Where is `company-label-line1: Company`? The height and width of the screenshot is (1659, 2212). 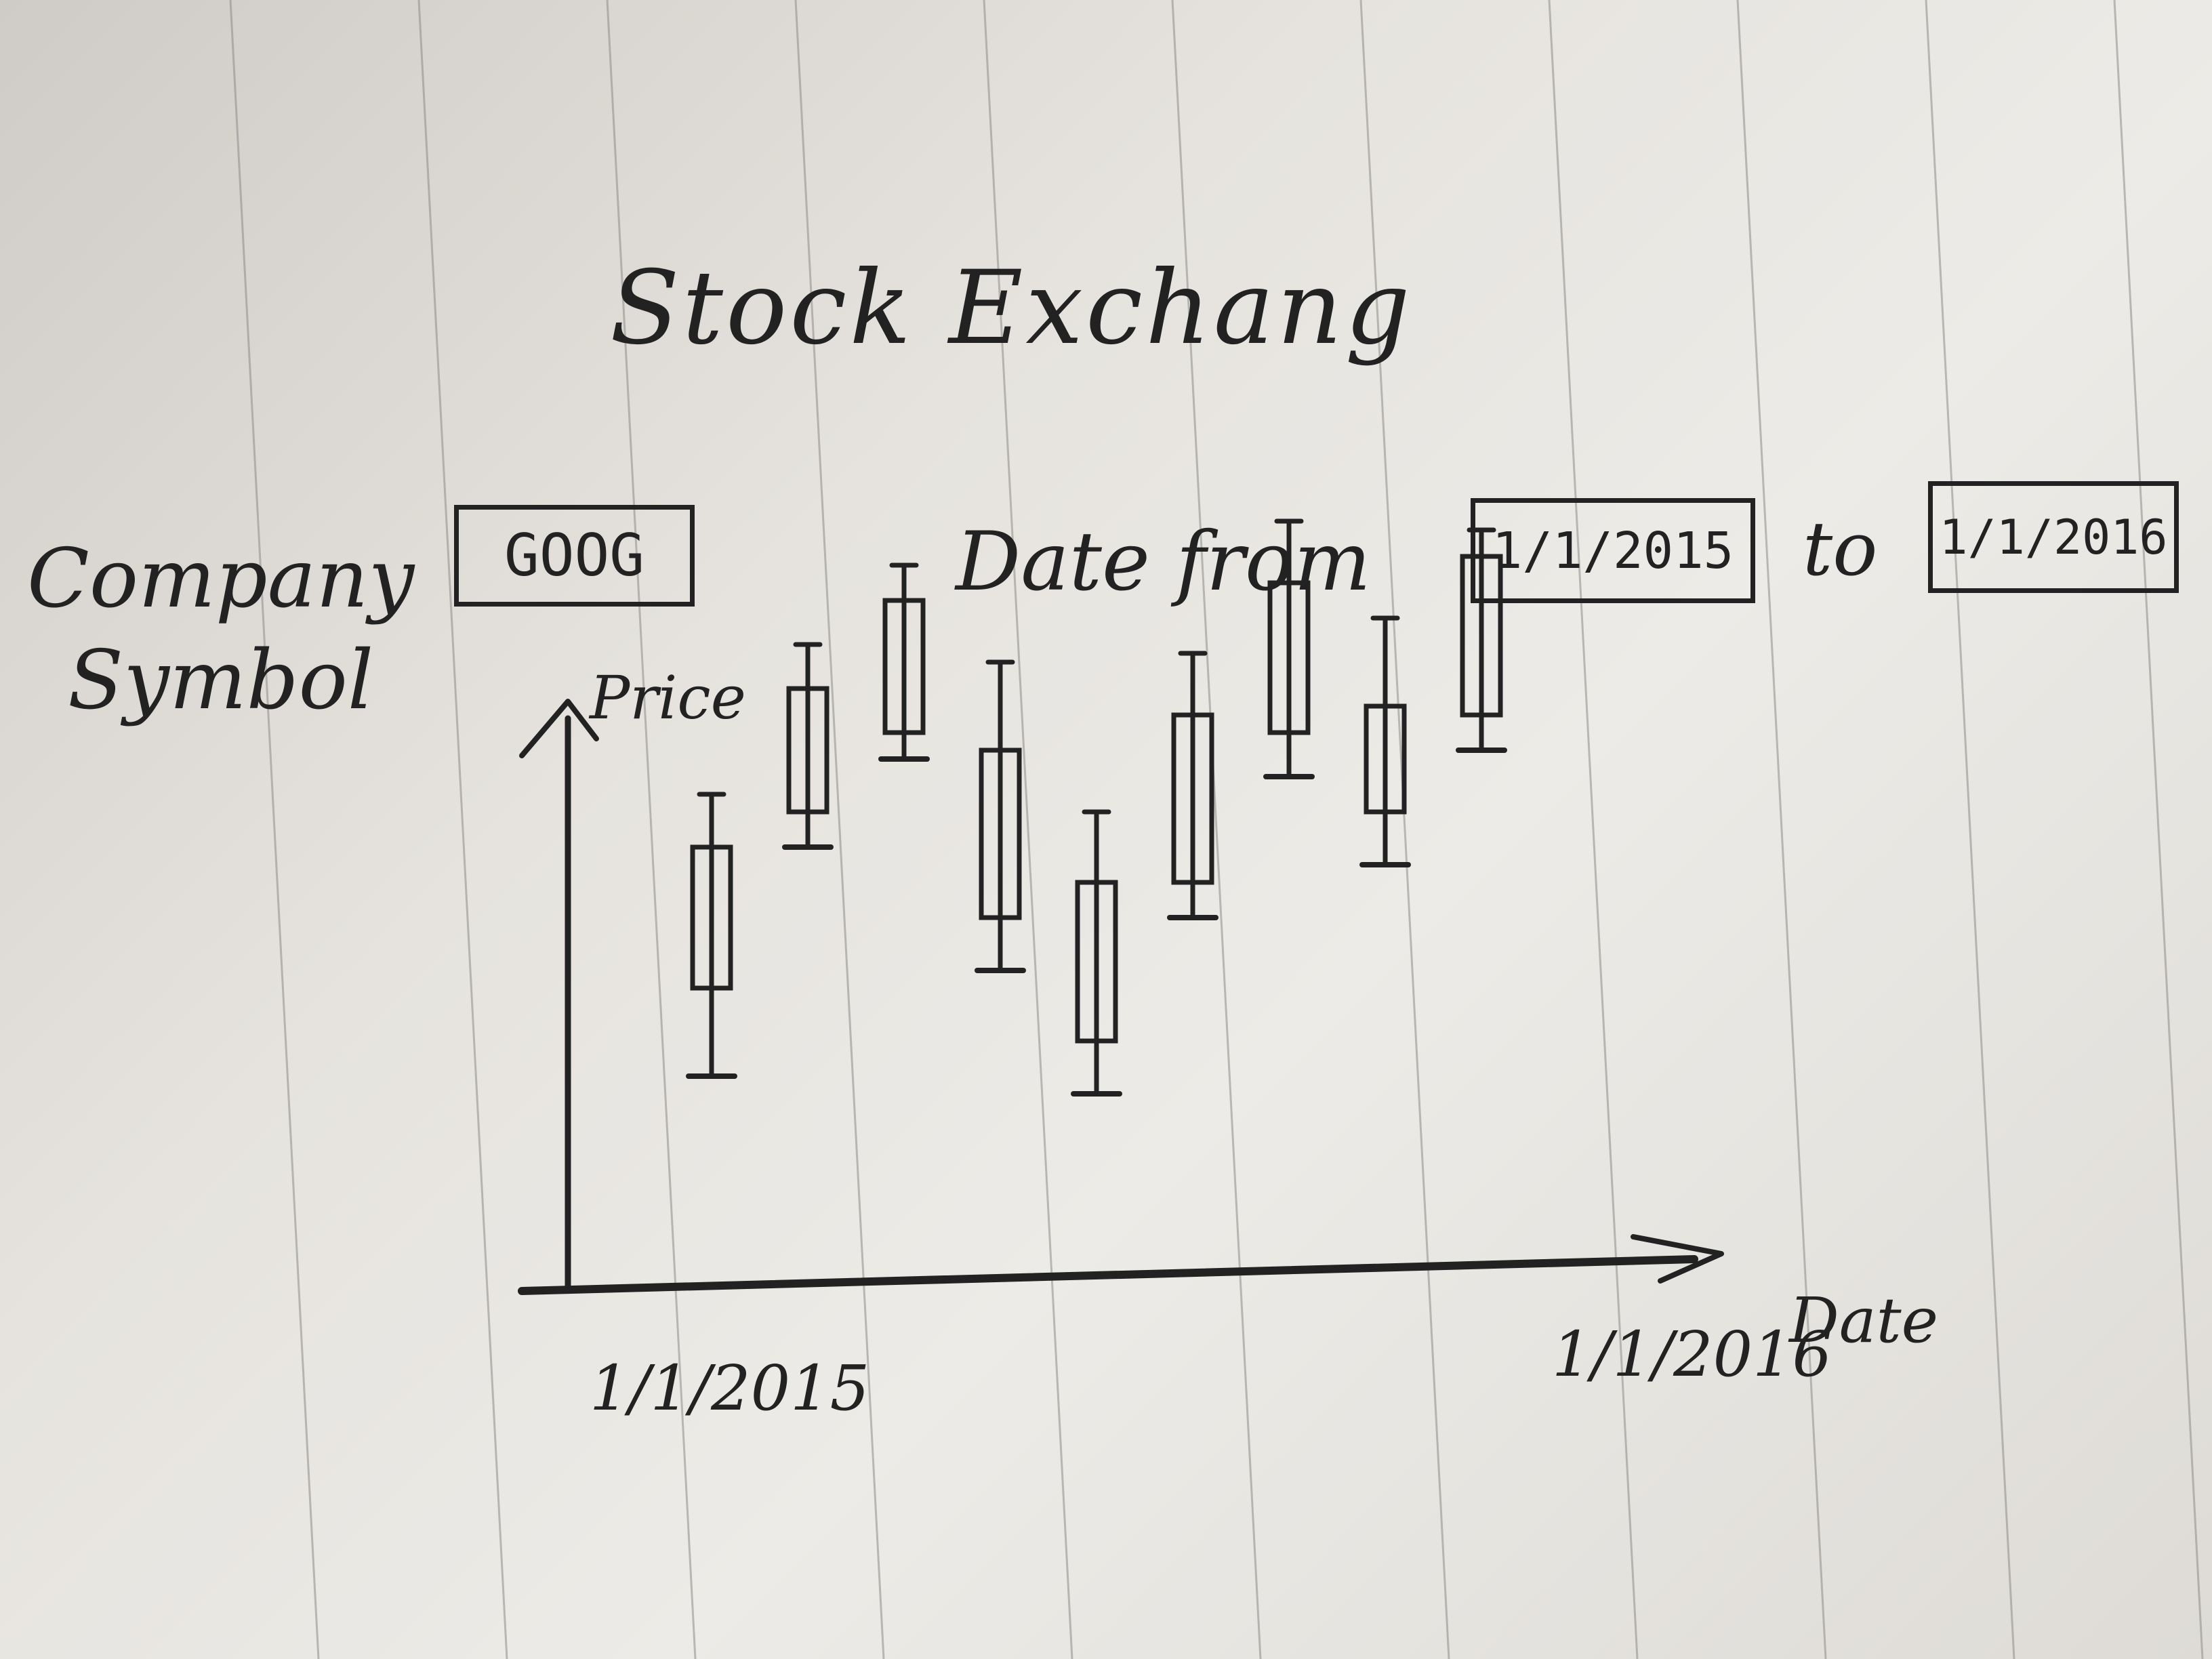 company-label-line1: Company is located at coordinates (221, 579).